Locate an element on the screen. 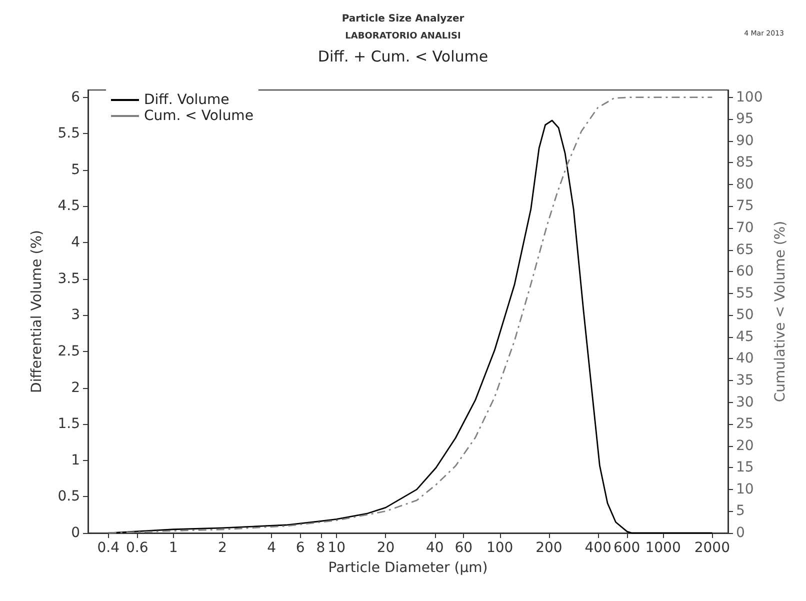 The width and height of the screenshot is (806, 601). text: Particle Size Analyzer is located at coordinates (403, 19).